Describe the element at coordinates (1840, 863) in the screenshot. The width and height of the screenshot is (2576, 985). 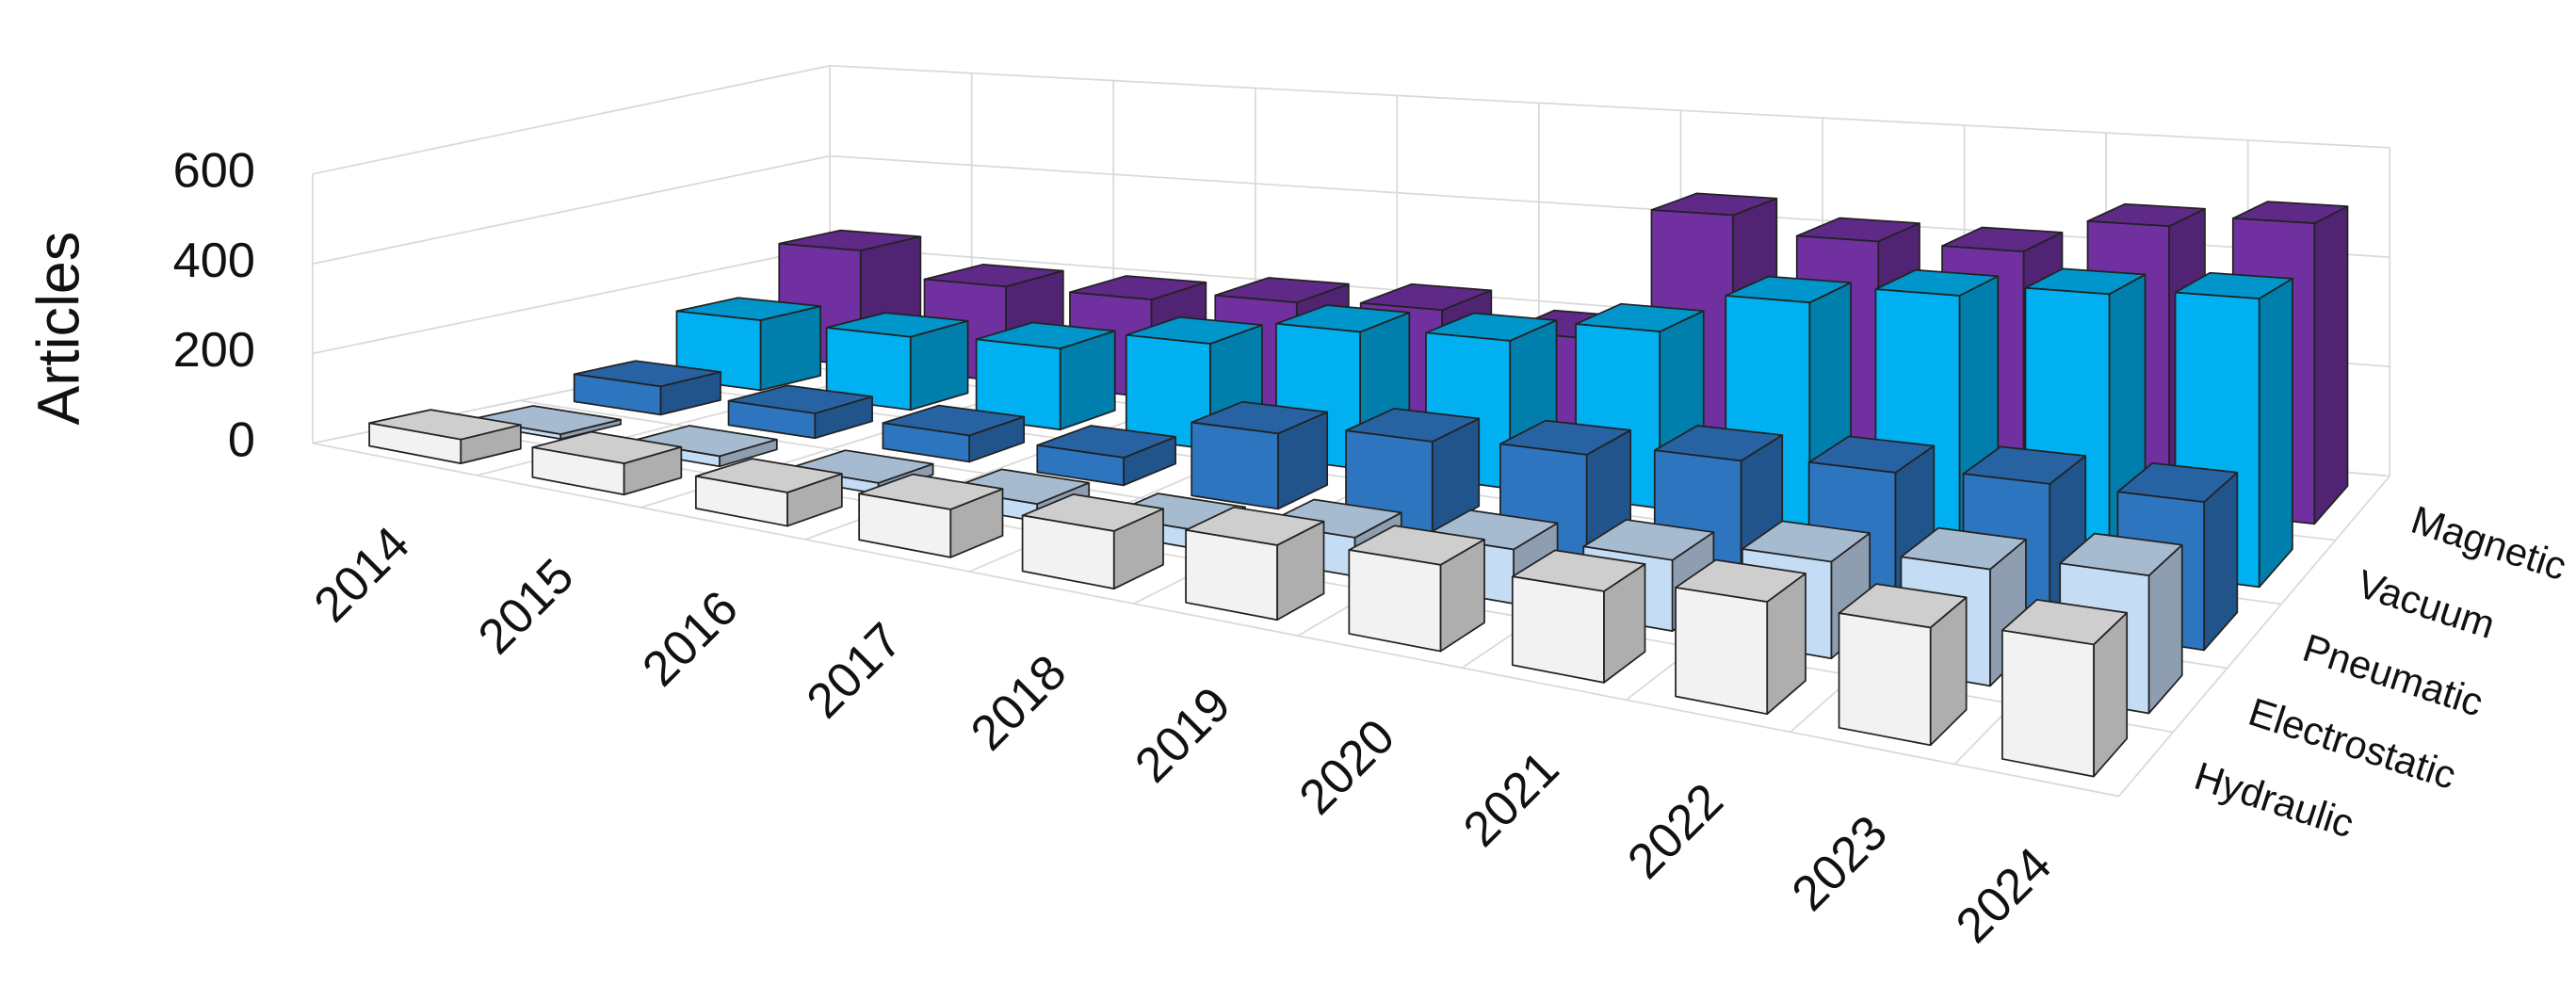
I see `x-tick-label: 2023` at that location.